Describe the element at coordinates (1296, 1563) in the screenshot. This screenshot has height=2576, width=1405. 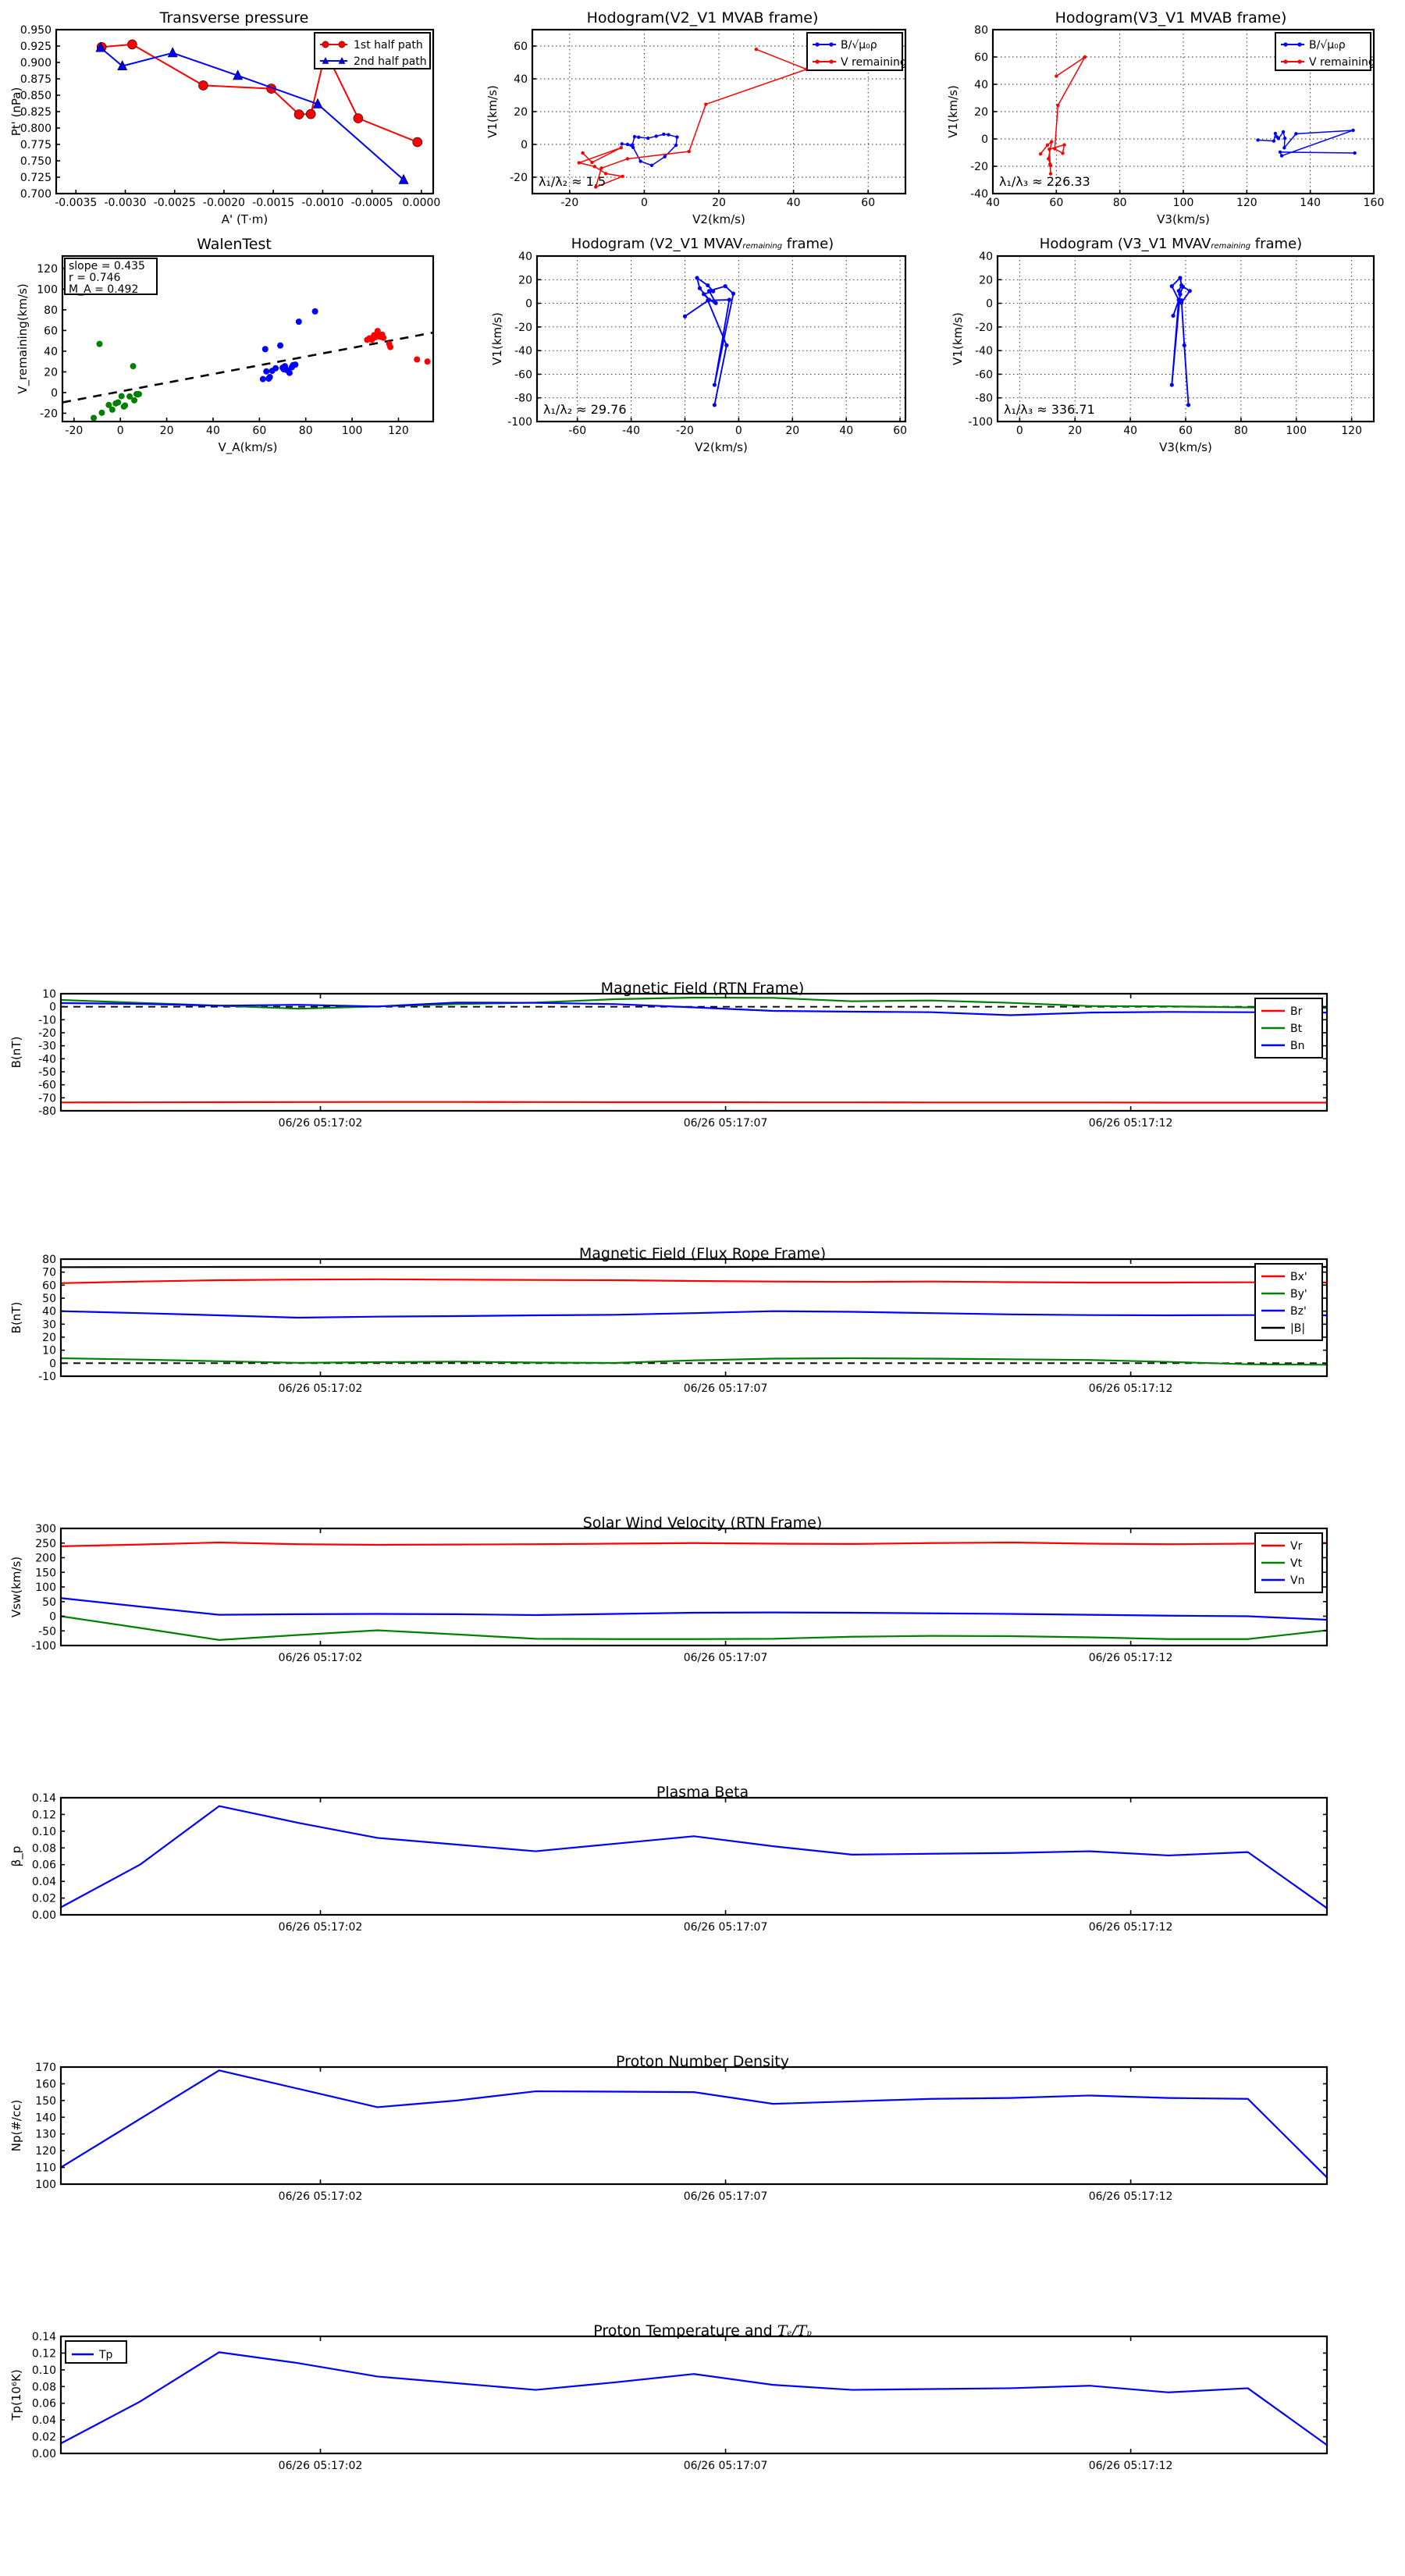
I see `legend-label-Vt: Vt` at that location.